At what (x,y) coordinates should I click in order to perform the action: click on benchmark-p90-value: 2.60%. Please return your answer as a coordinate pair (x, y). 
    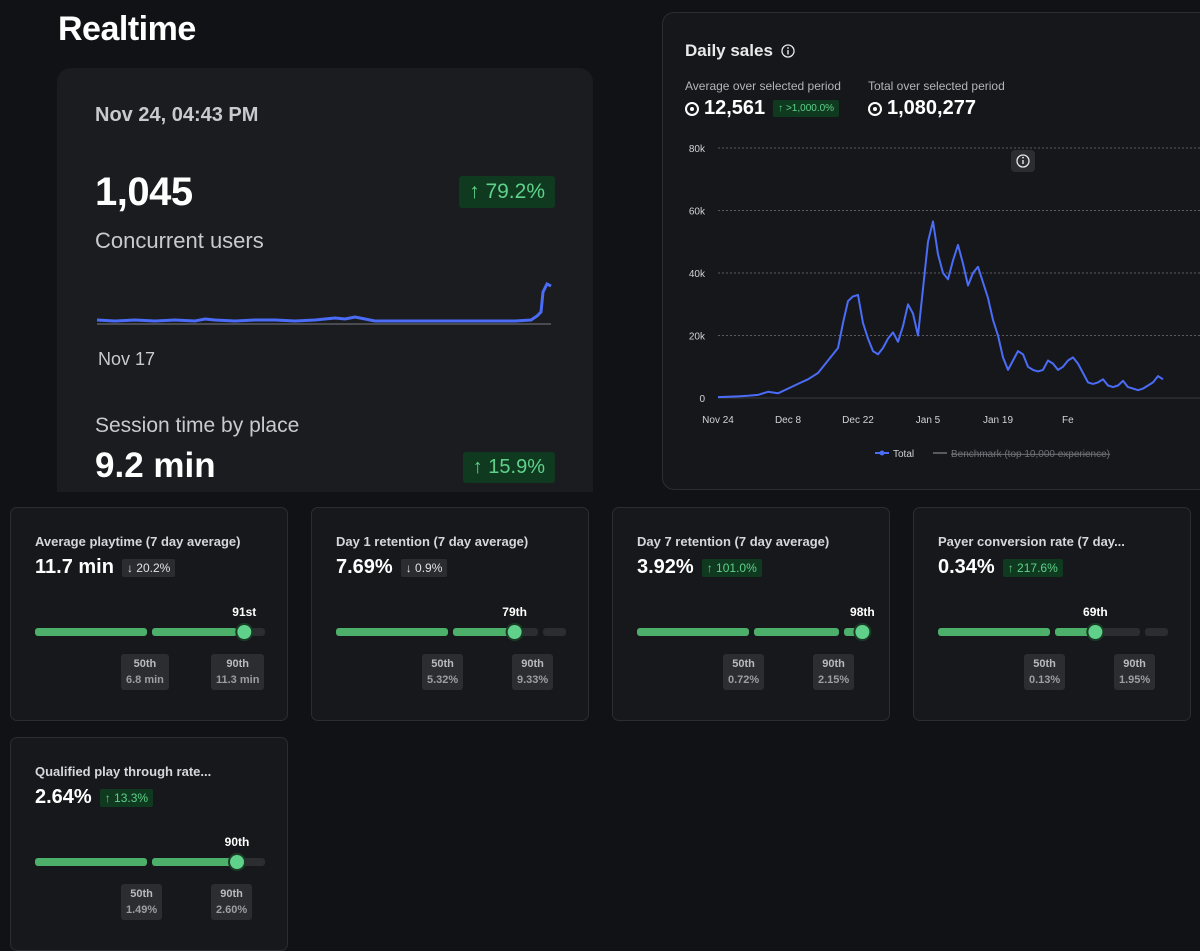
    Looking at the image, I should click on (232, 910).